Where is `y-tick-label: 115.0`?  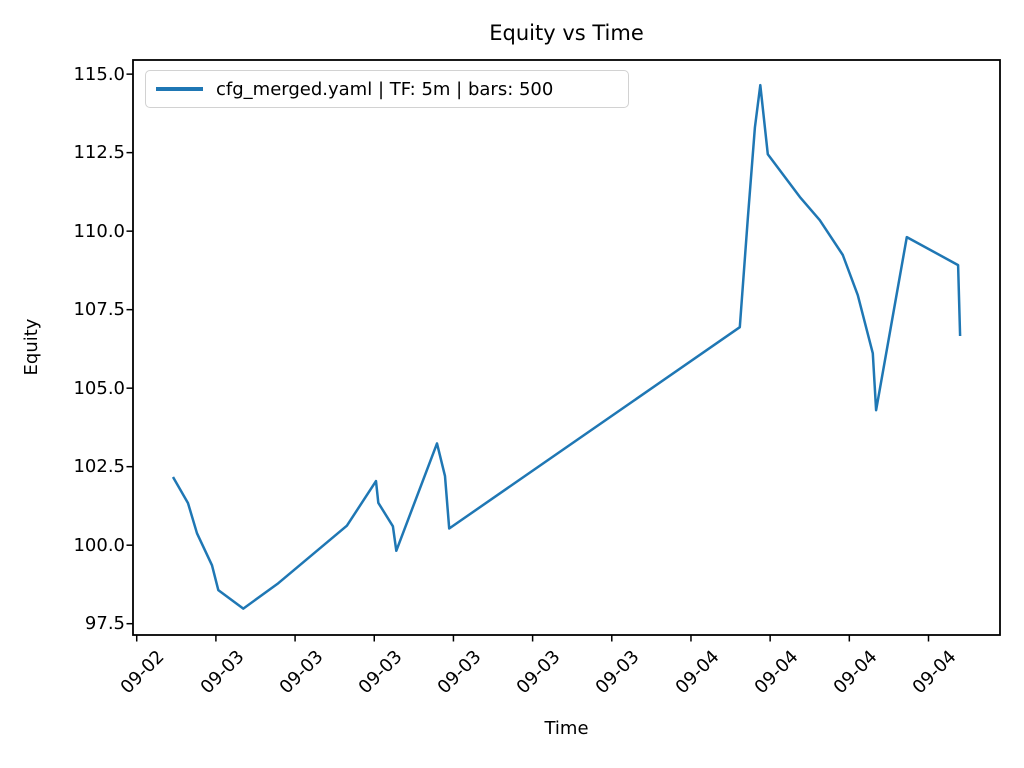 y-tick-label: 115.0 is located at coordinates (99, 74).